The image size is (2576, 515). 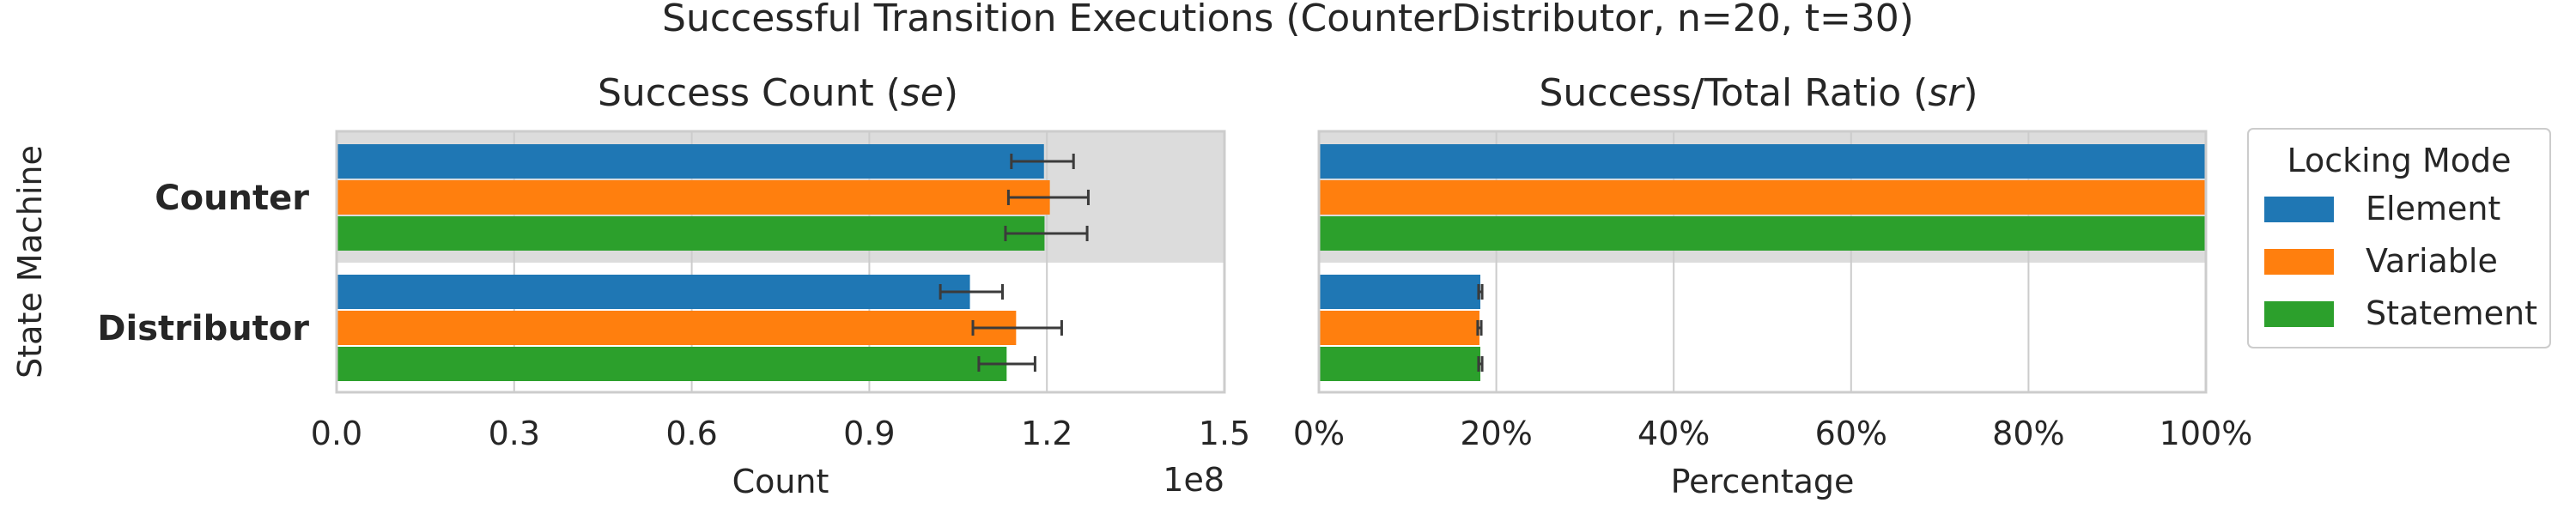 I want to click on legend-label-variable: Variable, so click(x=2432, y=261).